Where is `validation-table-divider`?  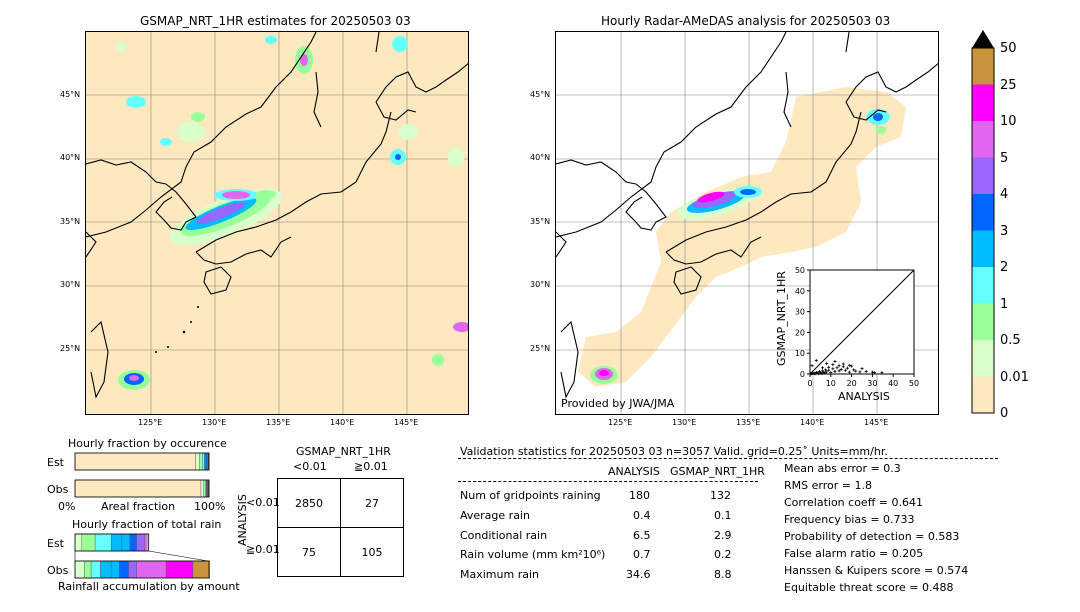 validation-table-divider is located at coordinates (608, 481).